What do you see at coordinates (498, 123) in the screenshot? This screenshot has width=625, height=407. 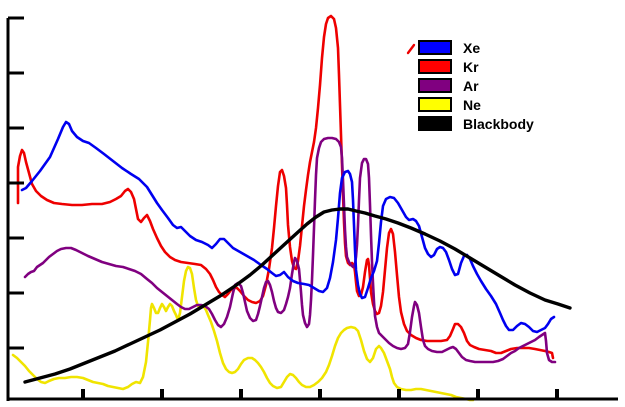 I see `legend-label-blackbody: Blackbody` at bounding box center [498, 123].